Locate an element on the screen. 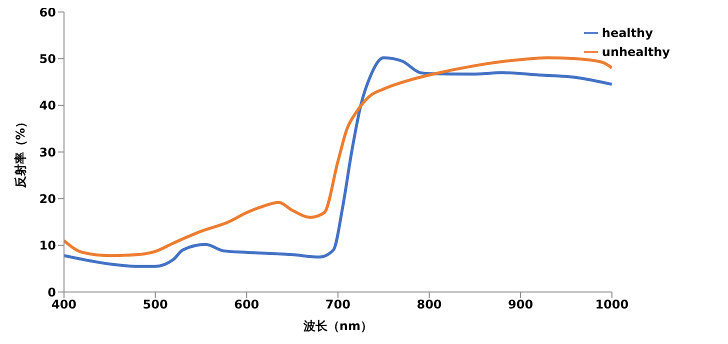  x-tick-label: 500 is located at coordinates (155, 305).